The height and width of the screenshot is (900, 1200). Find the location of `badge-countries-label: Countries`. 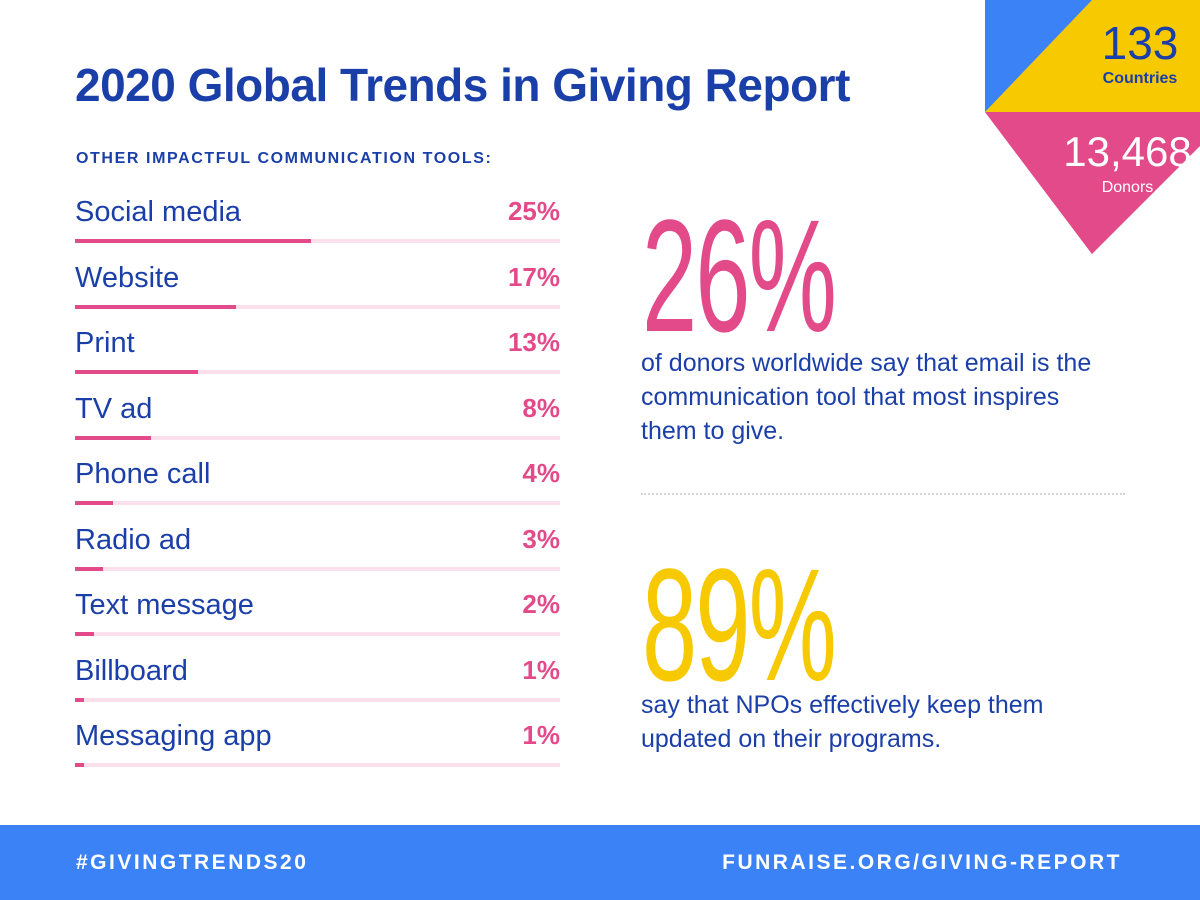

badge-countries-label: Countries is located at coordinates (1140, 78).